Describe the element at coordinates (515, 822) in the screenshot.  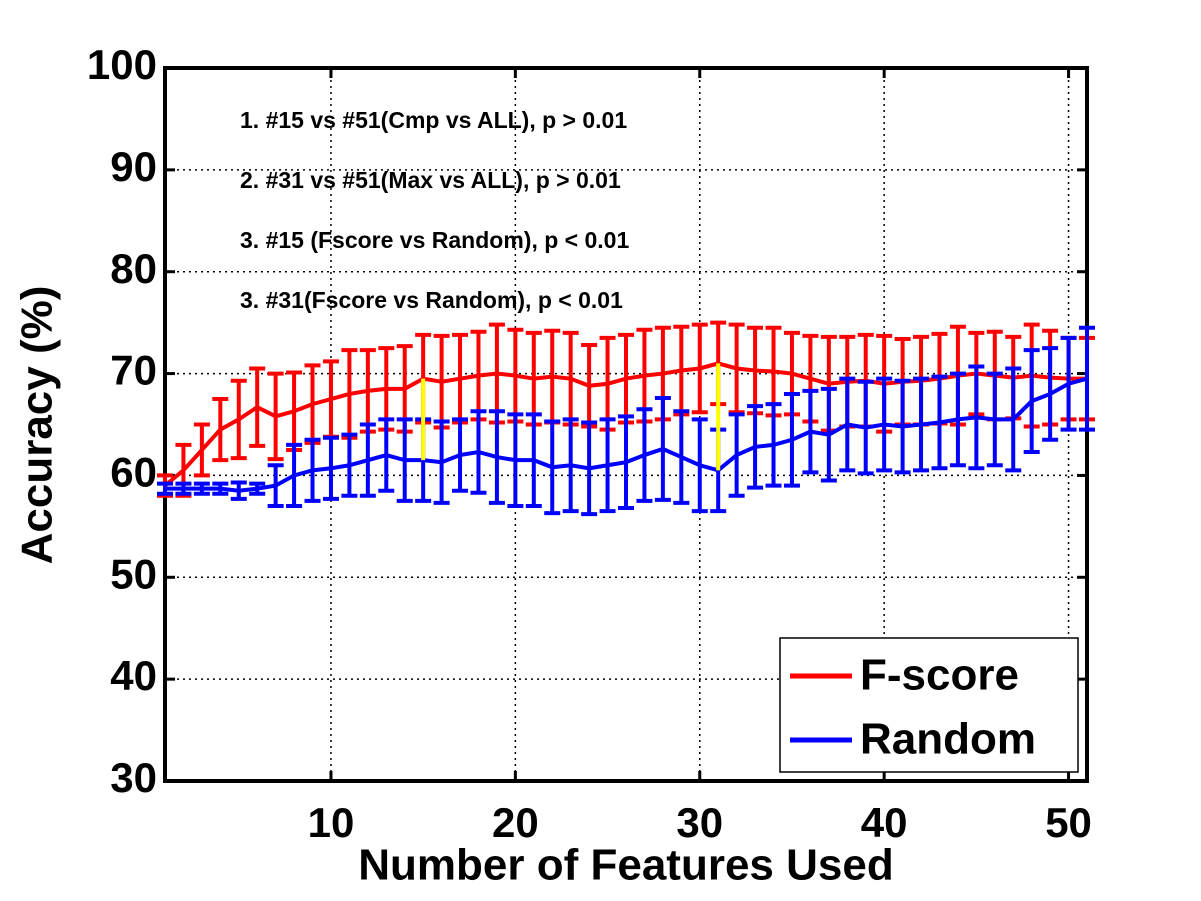
I see `x-tick-label: 20` at that location.